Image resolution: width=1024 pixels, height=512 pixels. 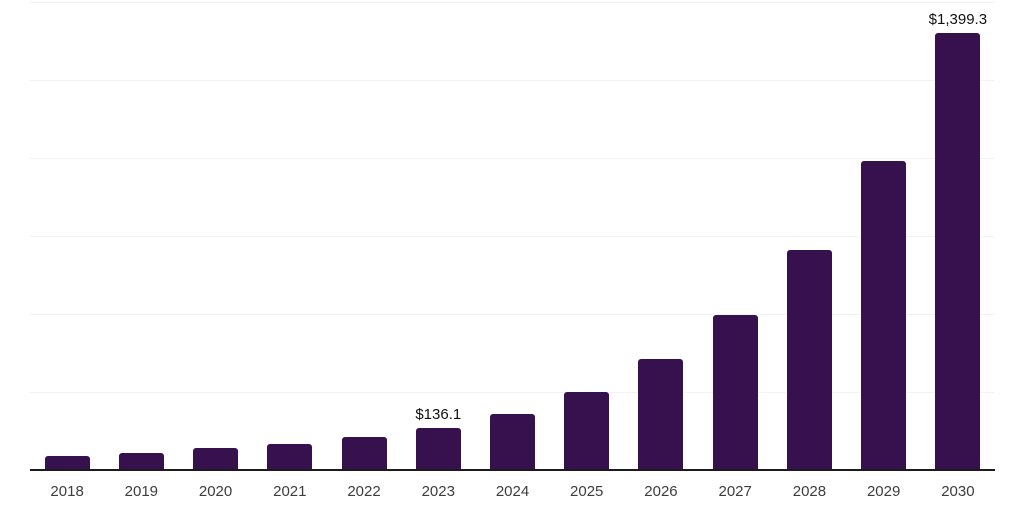 What do you see at coordinates (735, 491) in the screenshot?
I see `x-tick-2027: 2027` at bounding box center [735, 491].